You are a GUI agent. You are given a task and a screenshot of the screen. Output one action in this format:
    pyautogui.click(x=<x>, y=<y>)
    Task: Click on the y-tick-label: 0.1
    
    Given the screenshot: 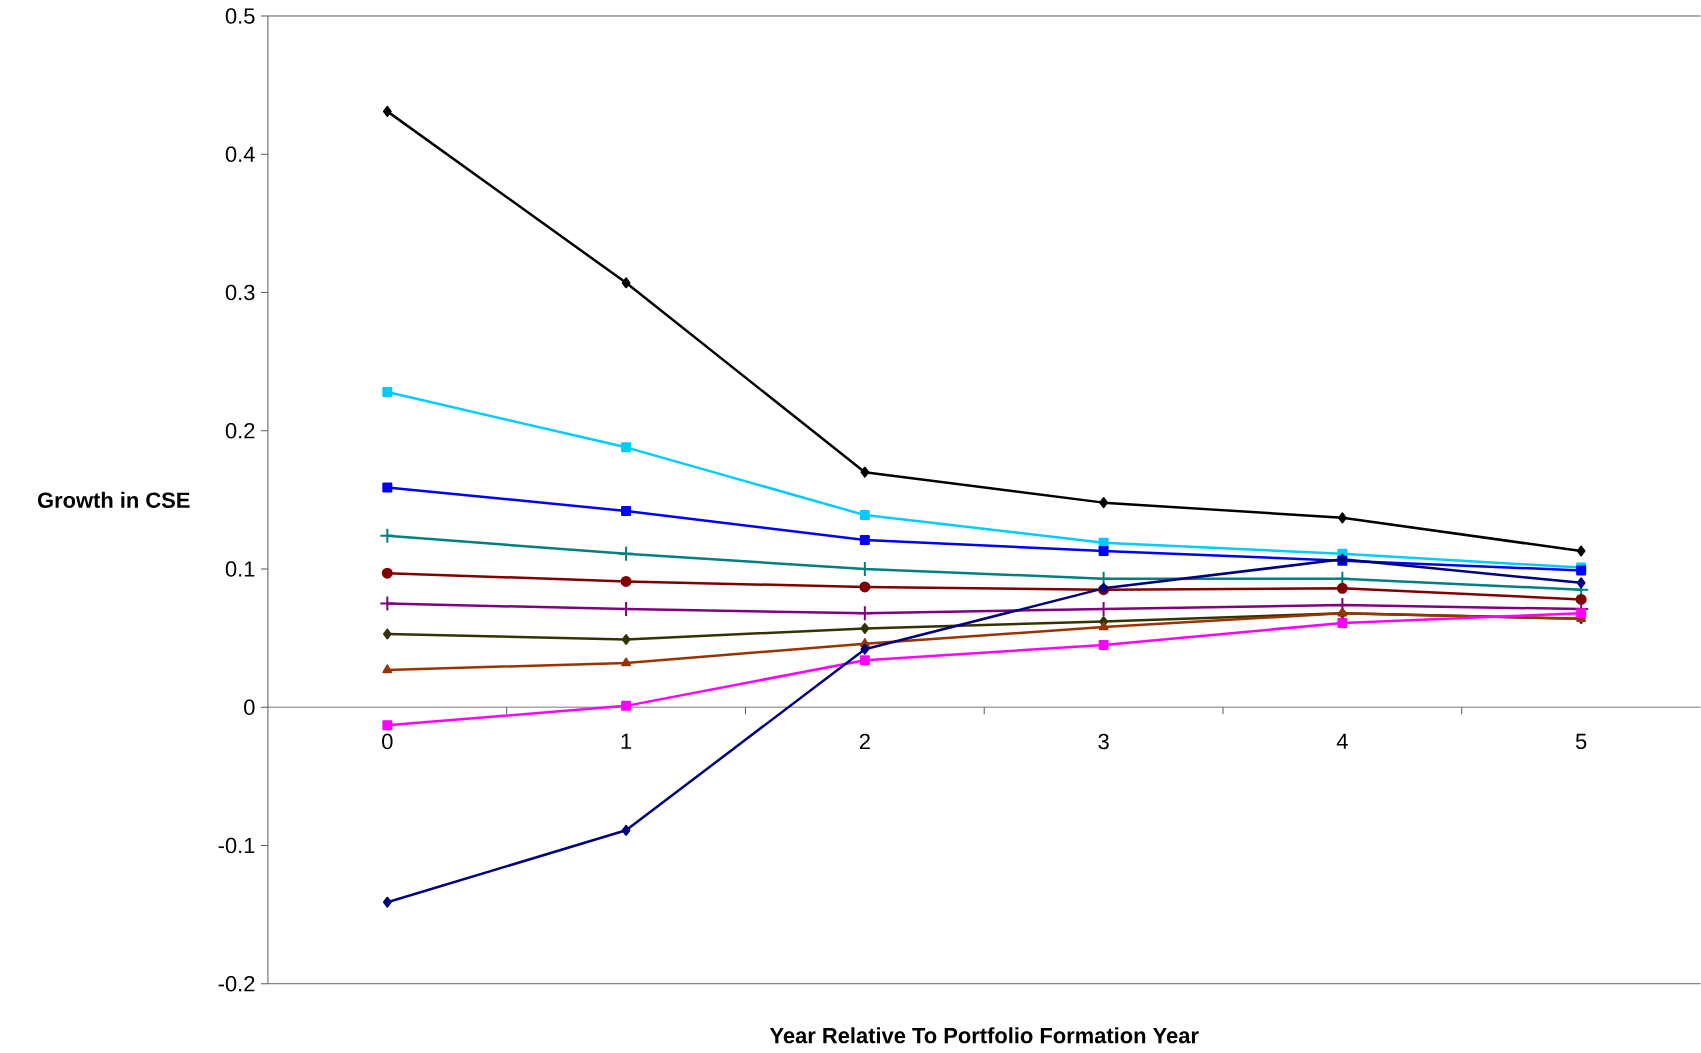 What is the action you would take?
    pyautogui.click(x=240, y=569)
    